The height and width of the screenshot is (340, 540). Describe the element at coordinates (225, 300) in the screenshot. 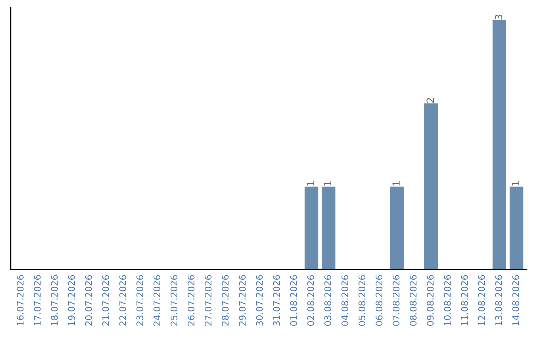

I see `x-tick-label: 28.07.2026` at that location.